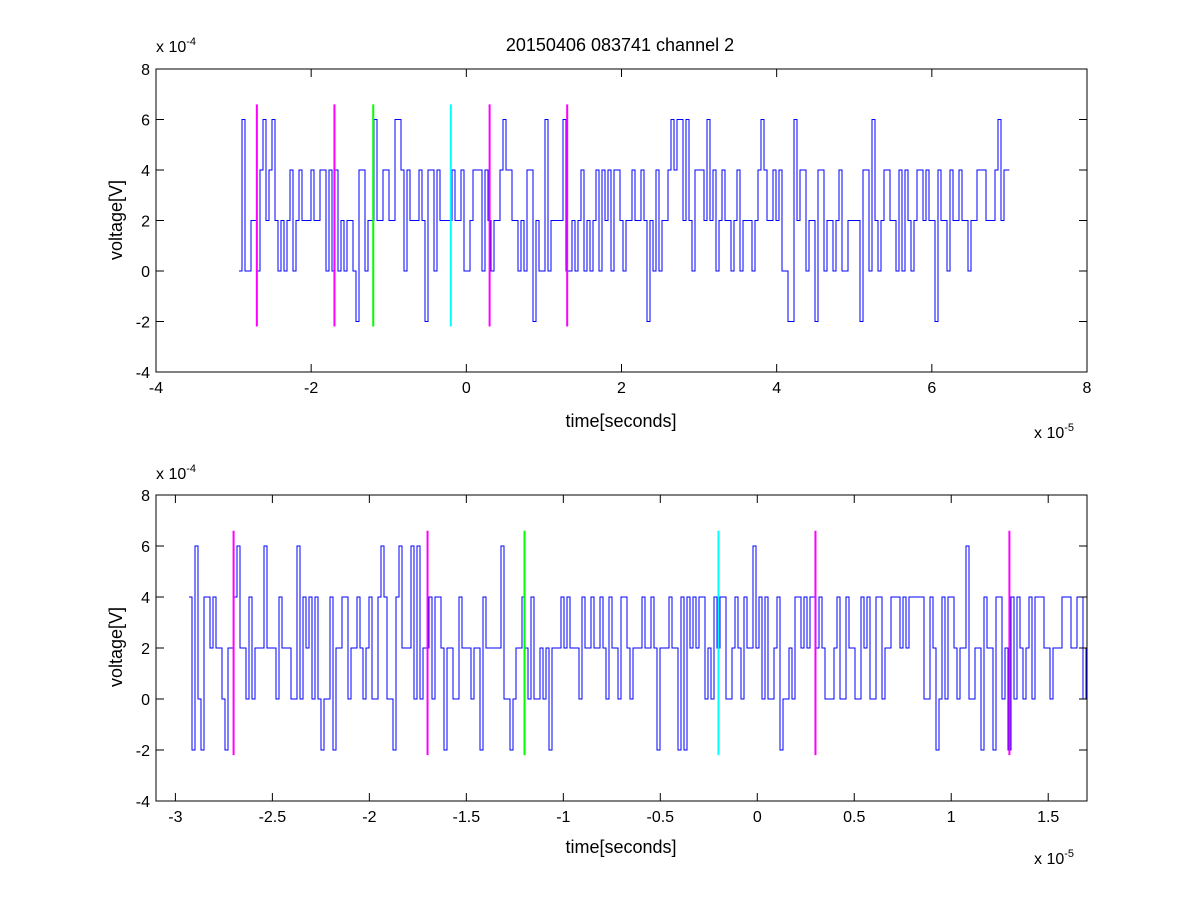 Image resolution: width=1200 pixels, height=900 pixels. I want to click on x-tick-label: 0.5, so click(854, 817).